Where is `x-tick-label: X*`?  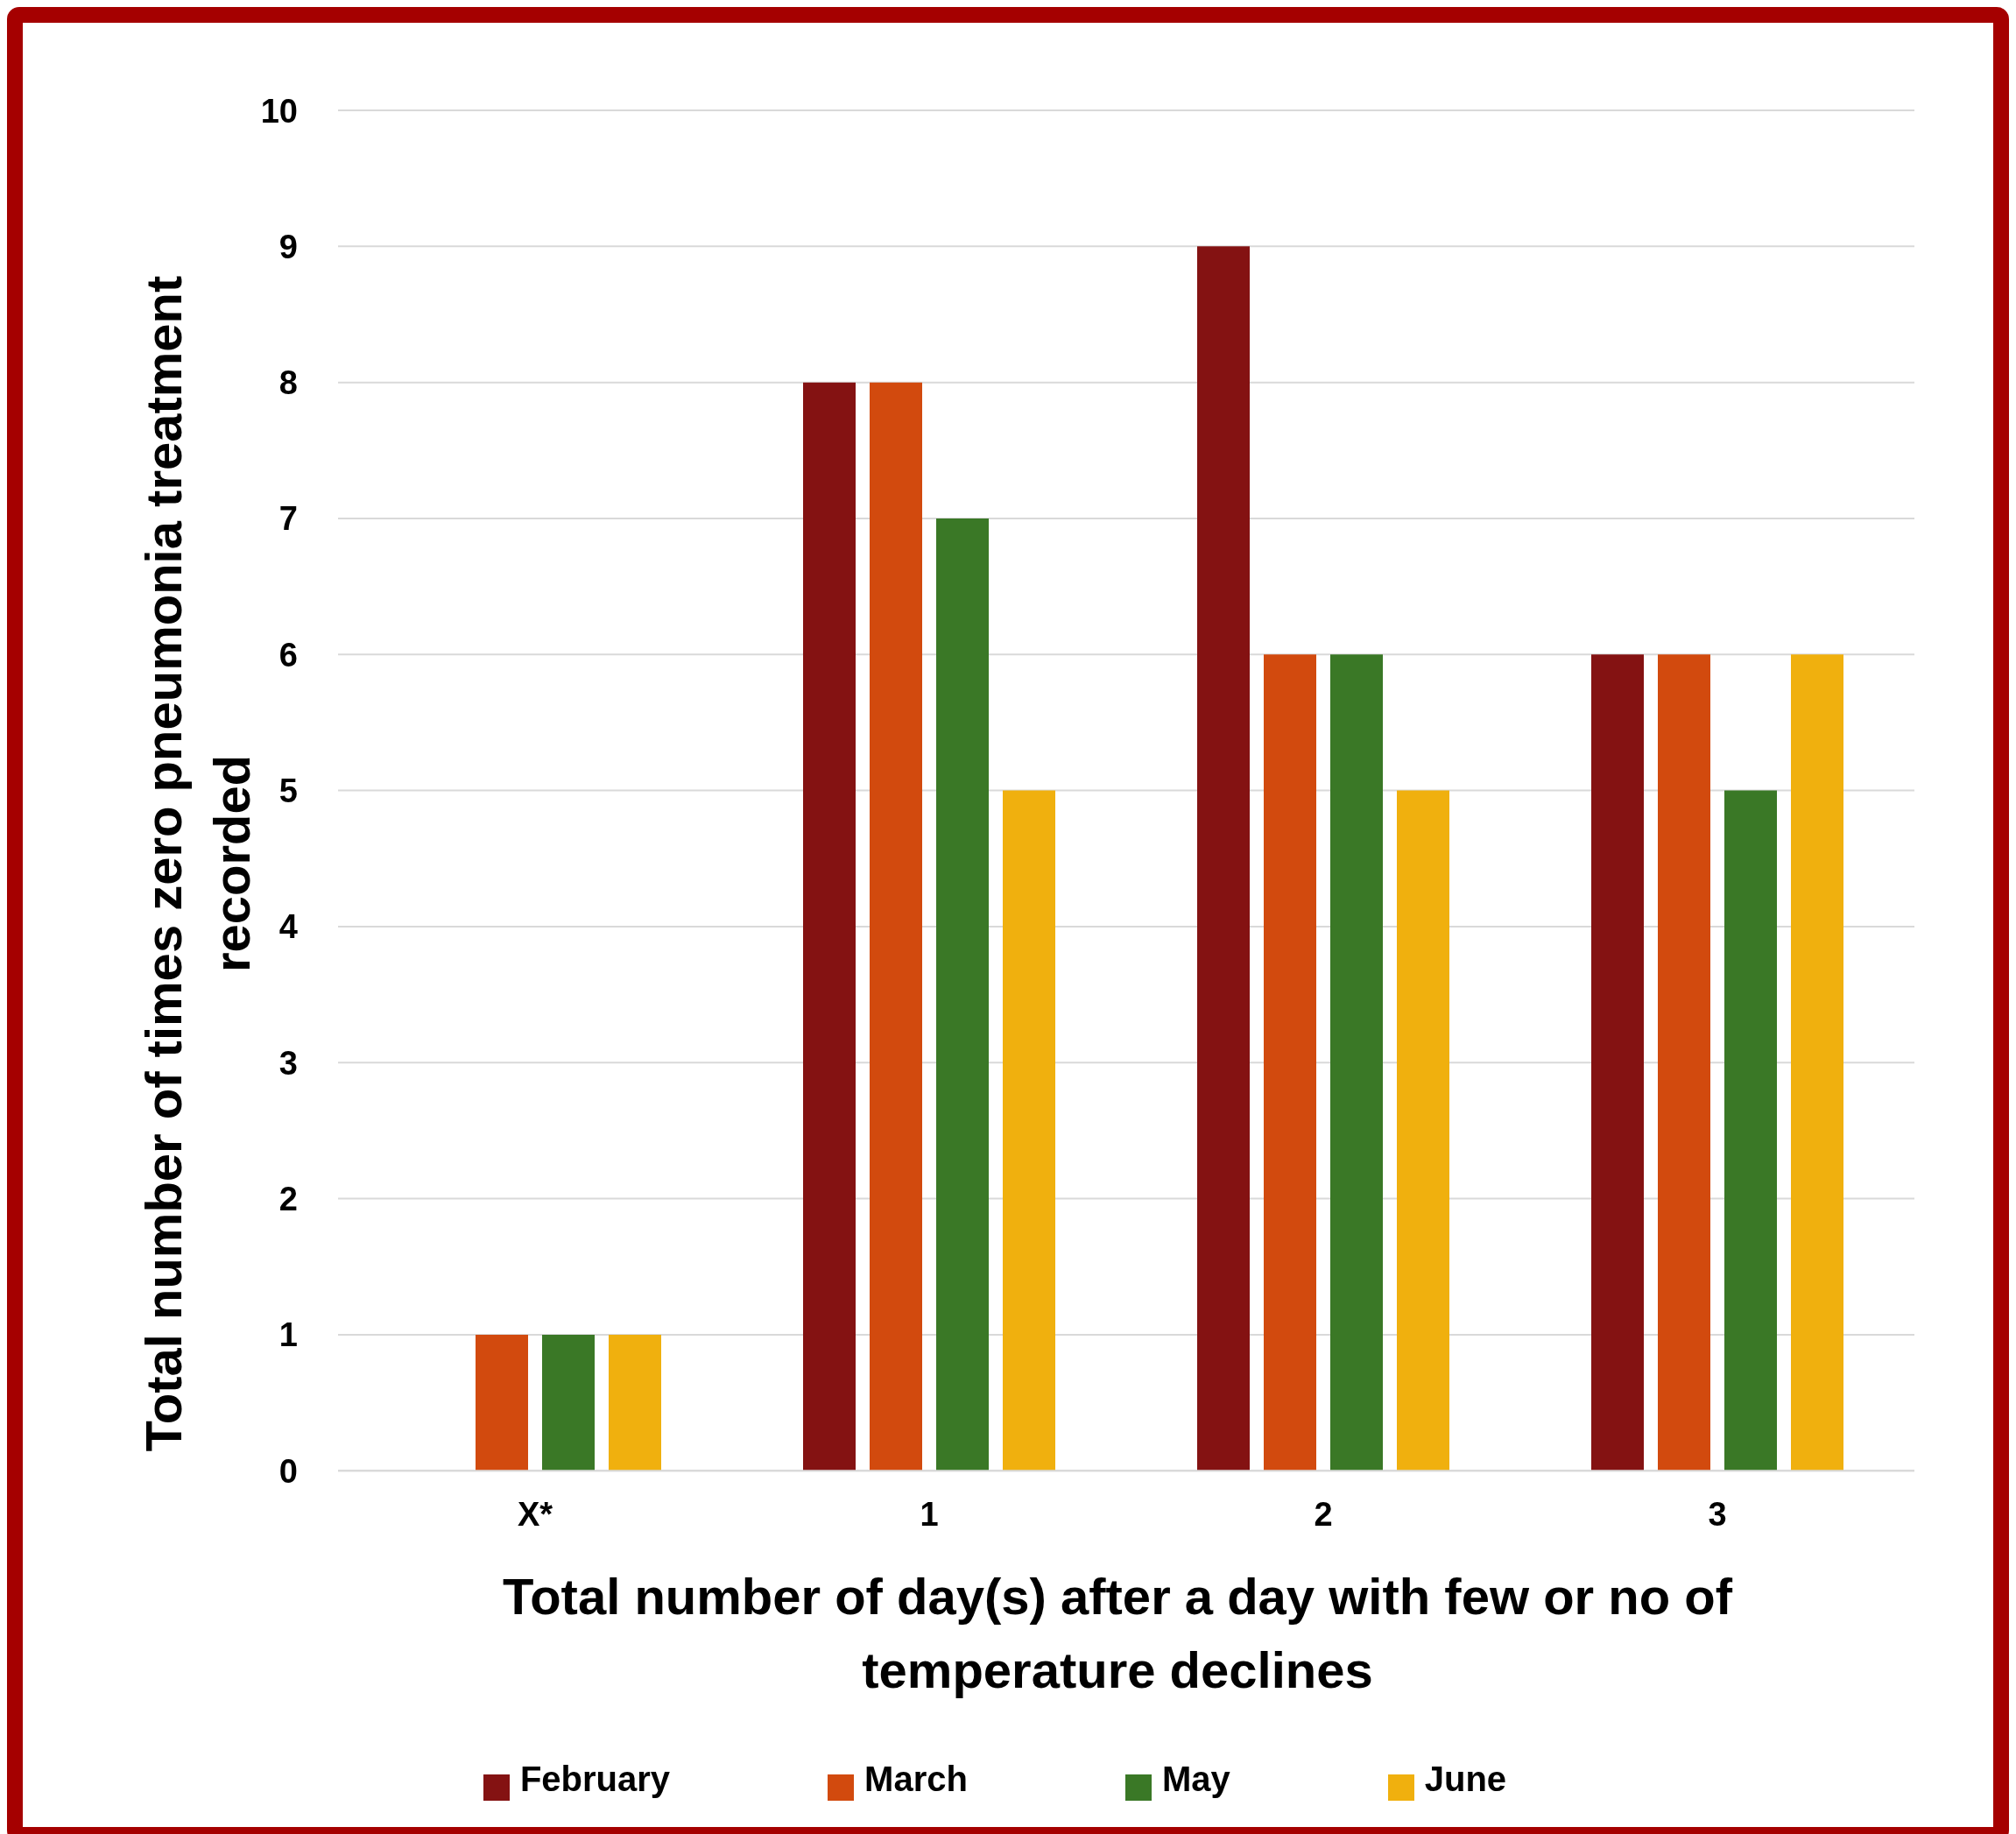 x-tick-label: X* is located at coordinates (535, 1515).